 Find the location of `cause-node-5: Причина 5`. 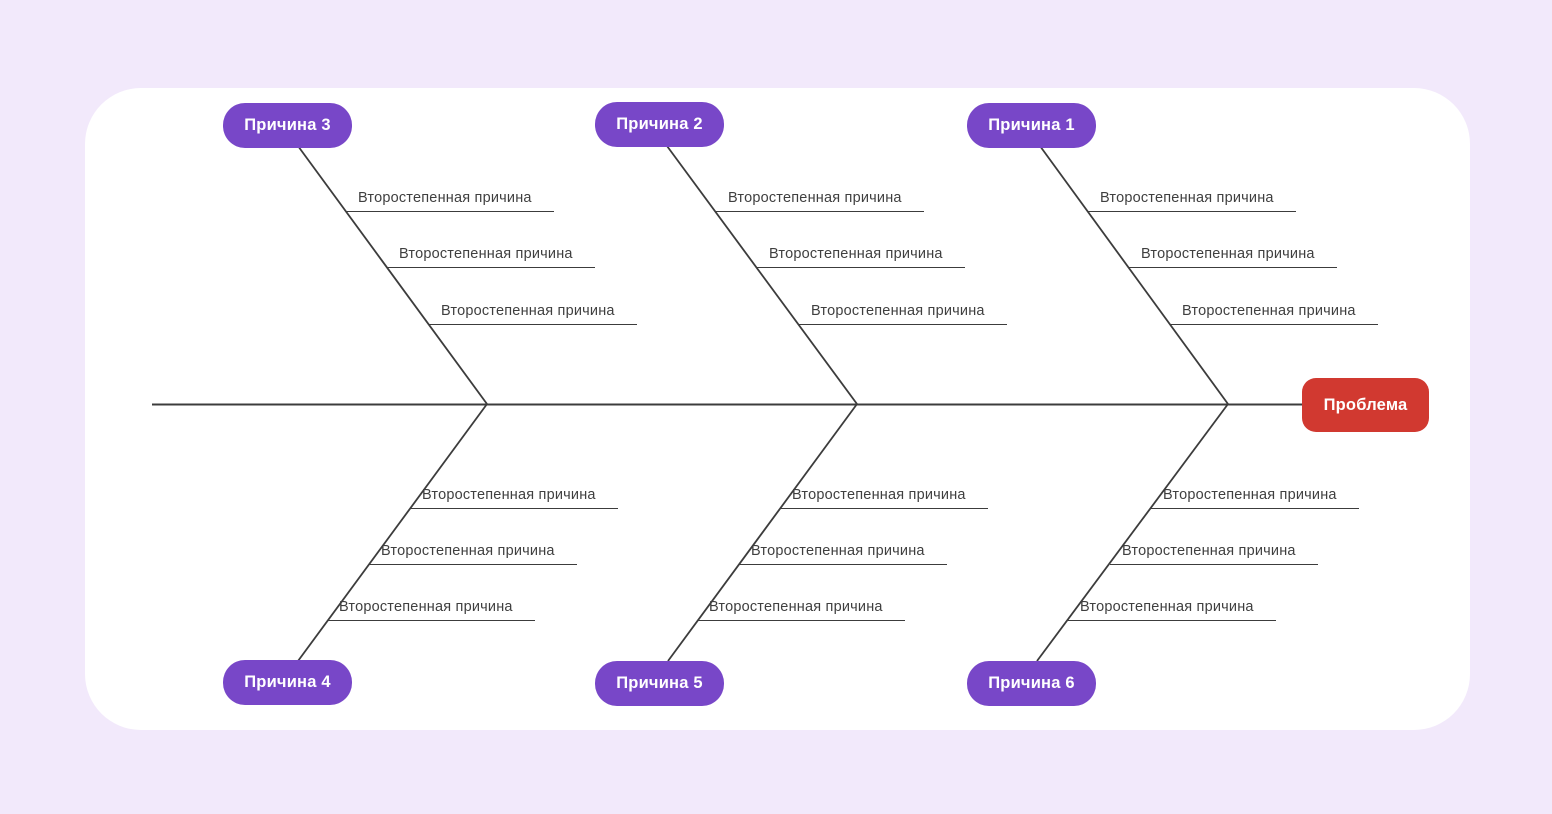

cause-node-5: Причина 5 is located at coordinates (659, 683).